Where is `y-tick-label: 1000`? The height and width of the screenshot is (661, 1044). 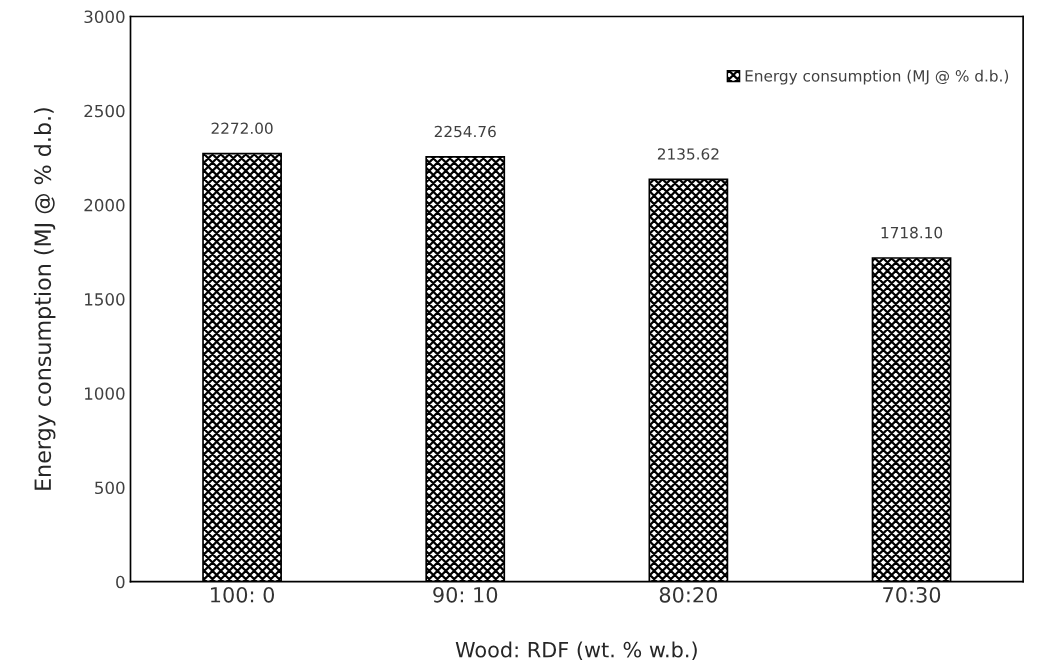 y-tick-label: 1000 is located at coordinates (105, 393).